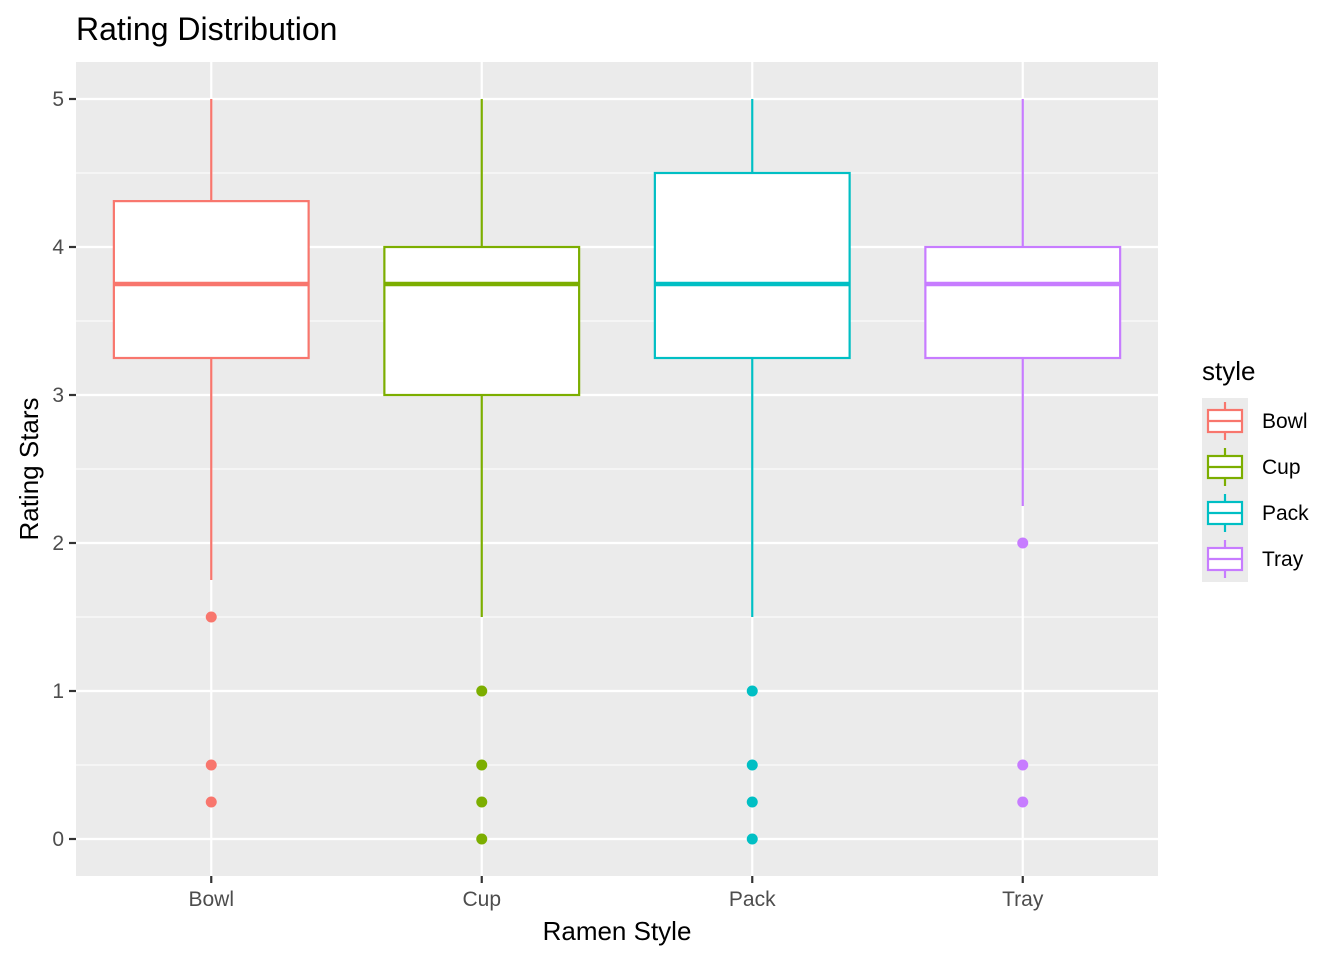 The image size is (1344, 960). What do you see at coordinates (1283, 559) in the screenshot?
I see `legend-label: Tray` at bounding box center [1283, 559].